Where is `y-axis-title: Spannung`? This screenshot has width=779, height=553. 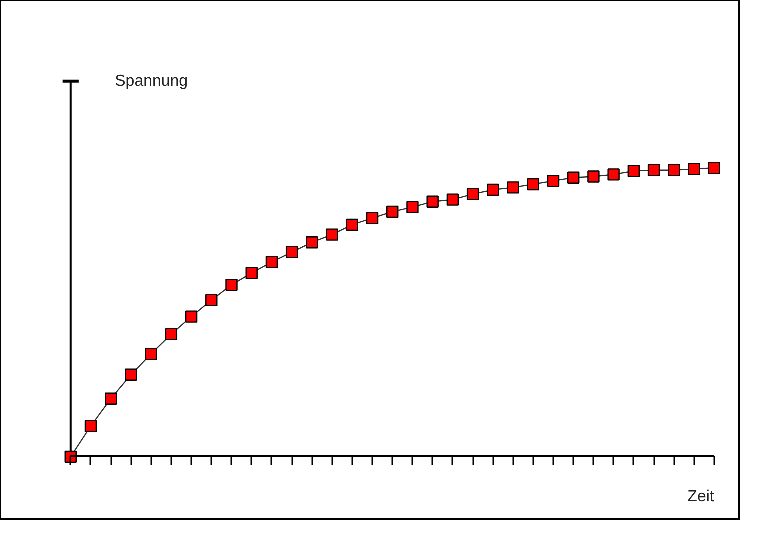 y-axis-title: Spannung is located at coordinates (151, 81).